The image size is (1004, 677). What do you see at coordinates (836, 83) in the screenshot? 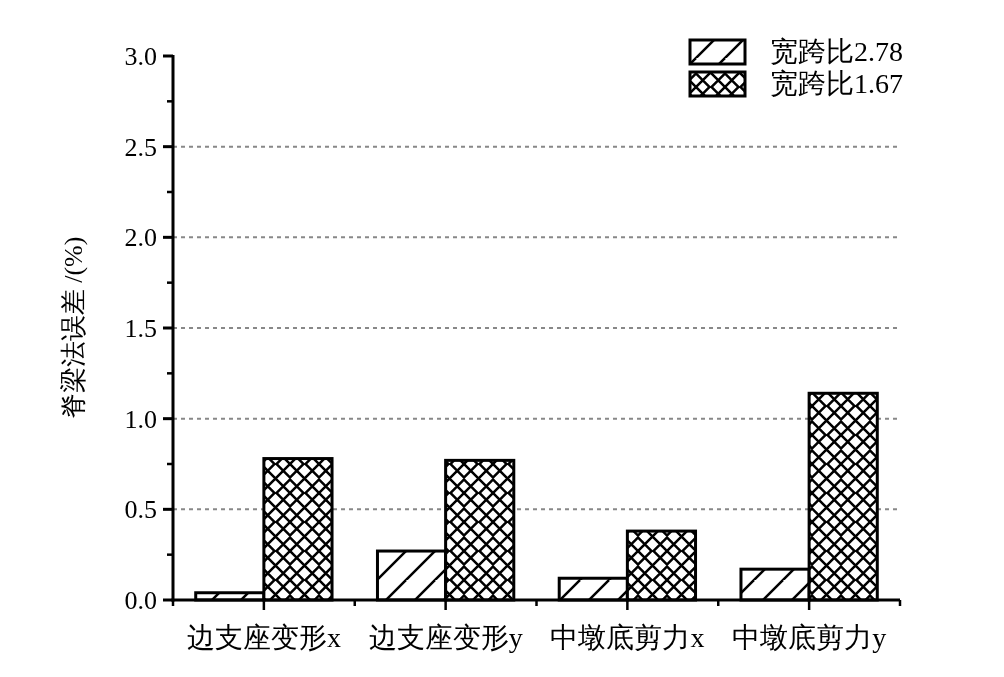
I see `legend-label: 宽跨比1.67` at bounding box center [836, 83].